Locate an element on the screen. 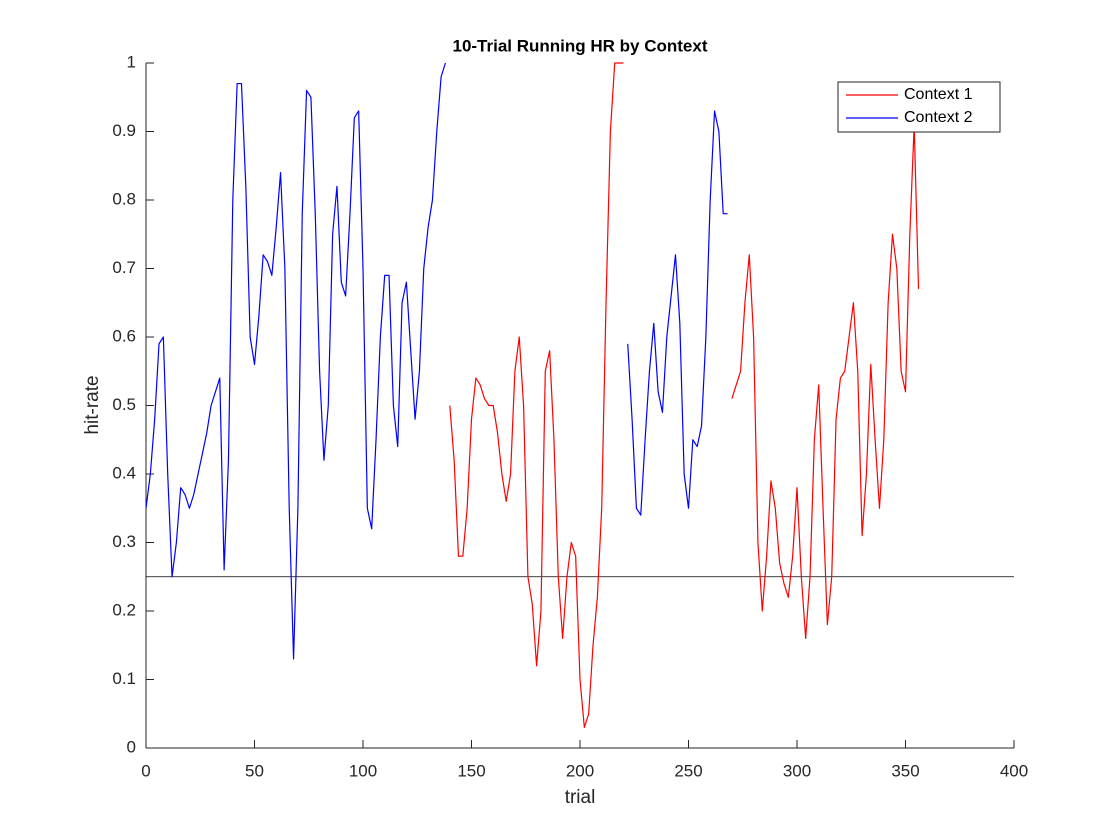 The width and height of the screenshot is (1120, 840). y-tick-label: 0.3 is located at coordinates (124, 541).